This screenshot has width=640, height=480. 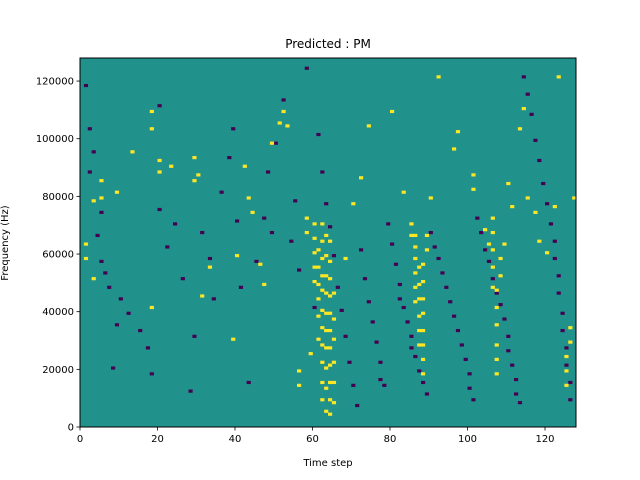 I want to click on y-tick-label: 120000, so click(x=55, y=82).